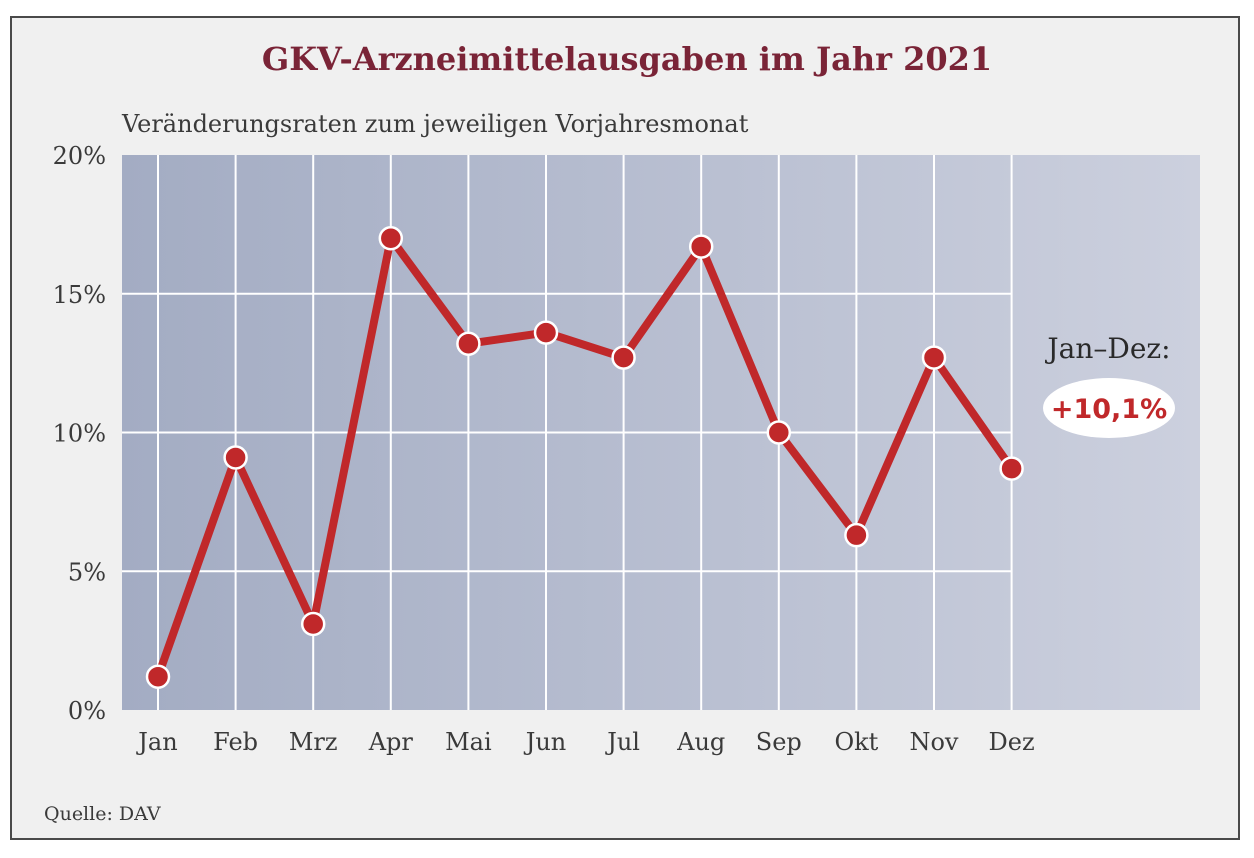  What do you see at coordinates (87, 572) in the screenshot?
I see `y-tick-label: 5%` at bounding box center [87, 572].